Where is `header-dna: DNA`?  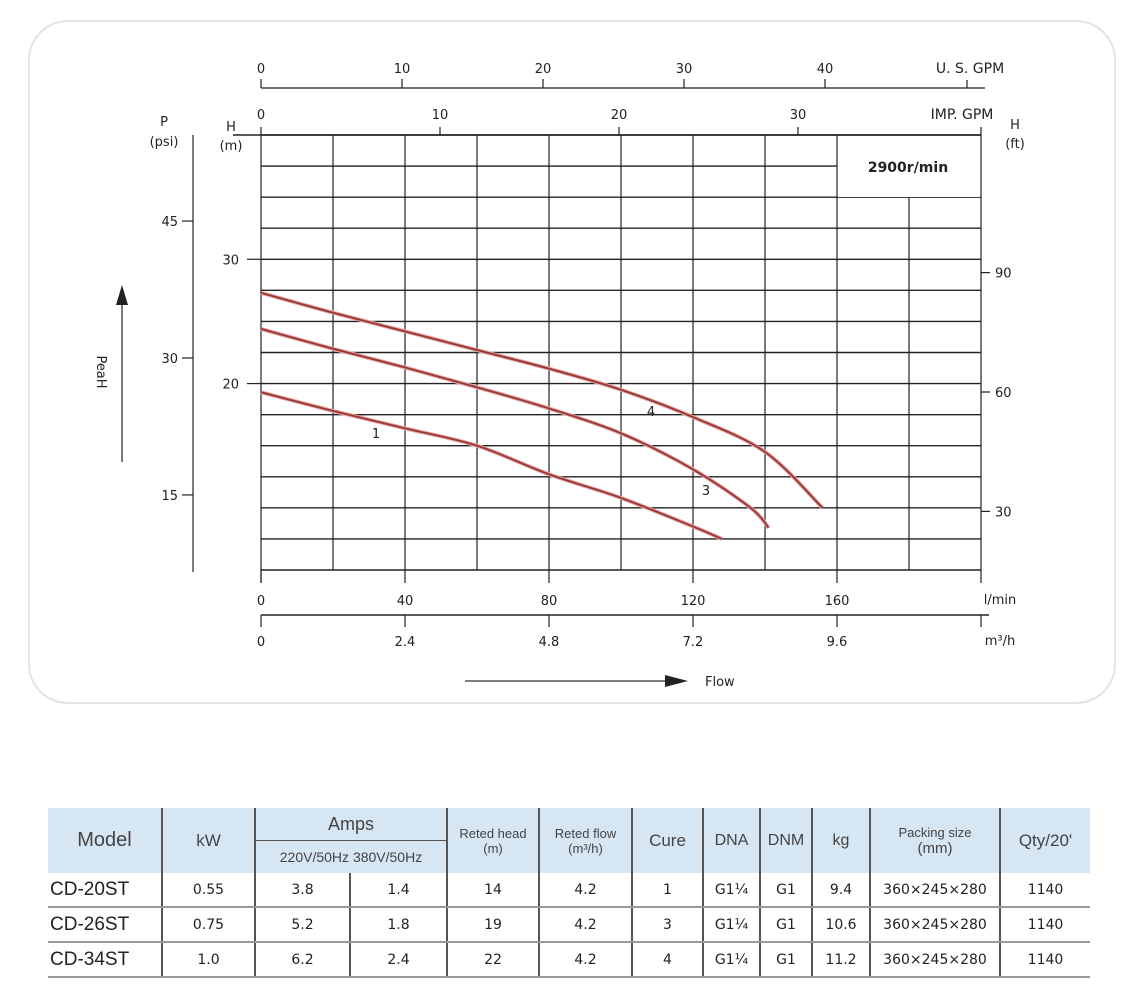
header-dna: DNA is located at coordinates (731, 840).